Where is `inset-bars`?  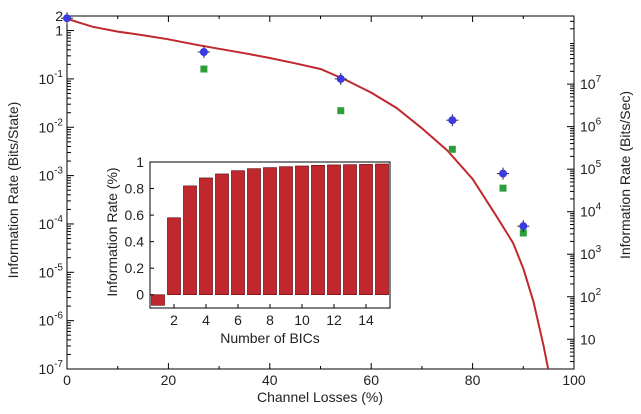 inset-bars is located at coordinates (270, 234).